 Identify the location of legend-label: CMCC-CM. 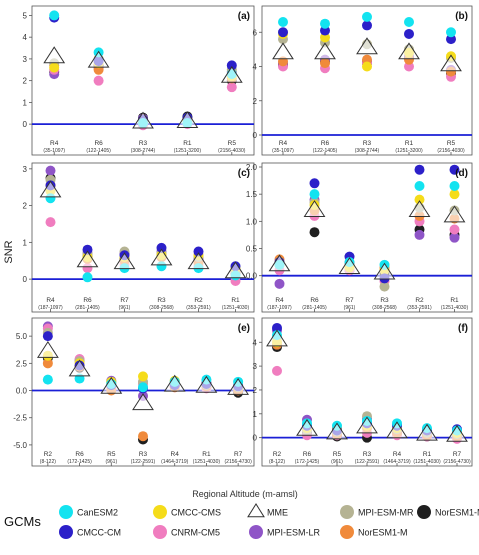
(99, 533).